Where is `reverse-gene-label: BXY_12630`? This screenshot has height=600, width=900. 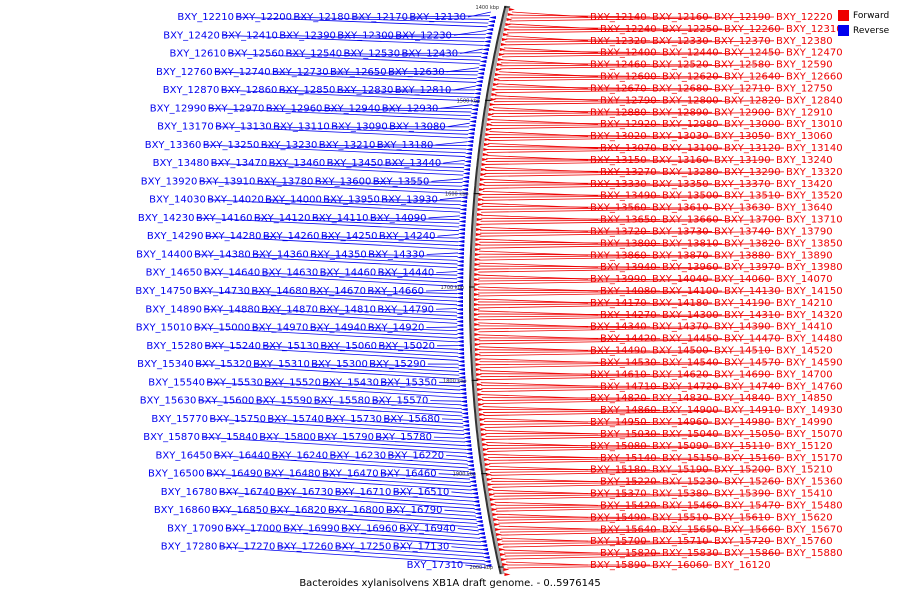 reverse-gene-label: BXY_12630 is located at coordinates (416, 72).